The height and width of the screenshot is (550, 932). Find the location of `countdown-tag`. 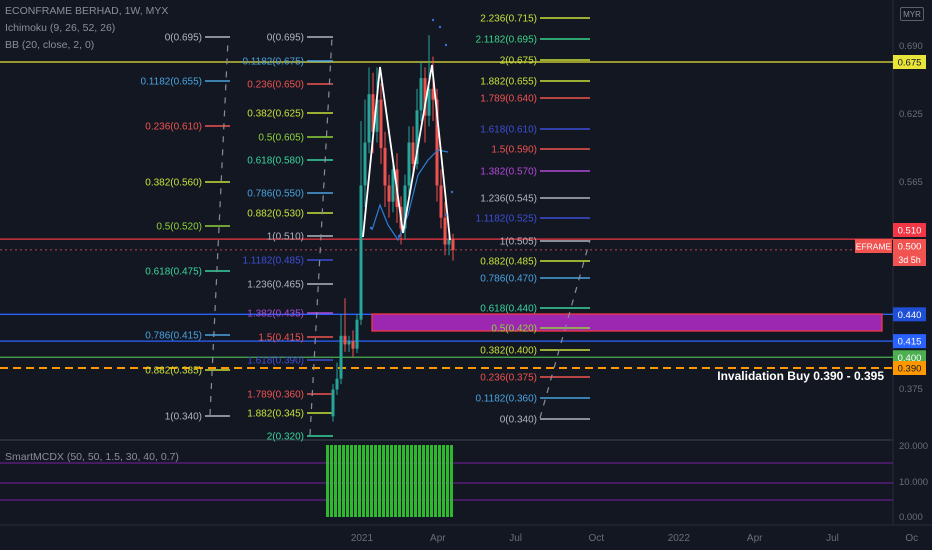

countdown-tag is located at coordinates (909, 259).